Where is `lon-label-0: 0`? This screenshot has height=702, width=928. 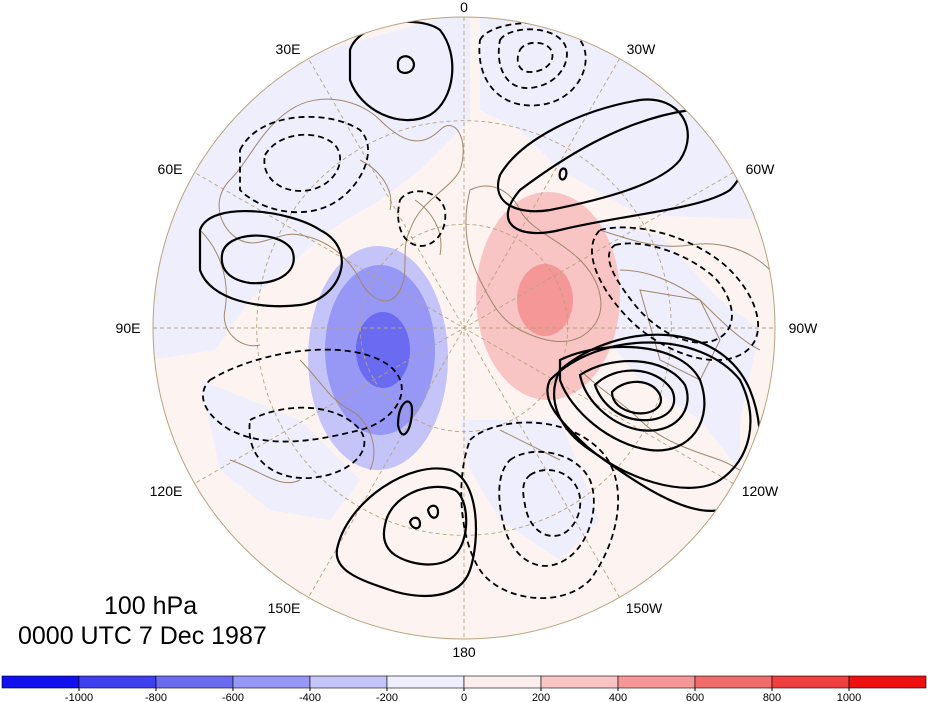 lon-label-0: 0 is located at coordinates (464, 7).